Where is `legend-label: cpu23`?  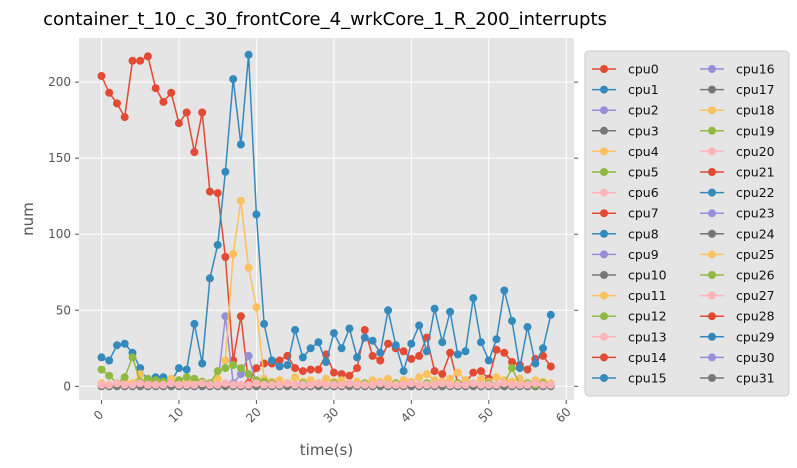
legend-label: cpu23 is located at coordinates (755, 213).